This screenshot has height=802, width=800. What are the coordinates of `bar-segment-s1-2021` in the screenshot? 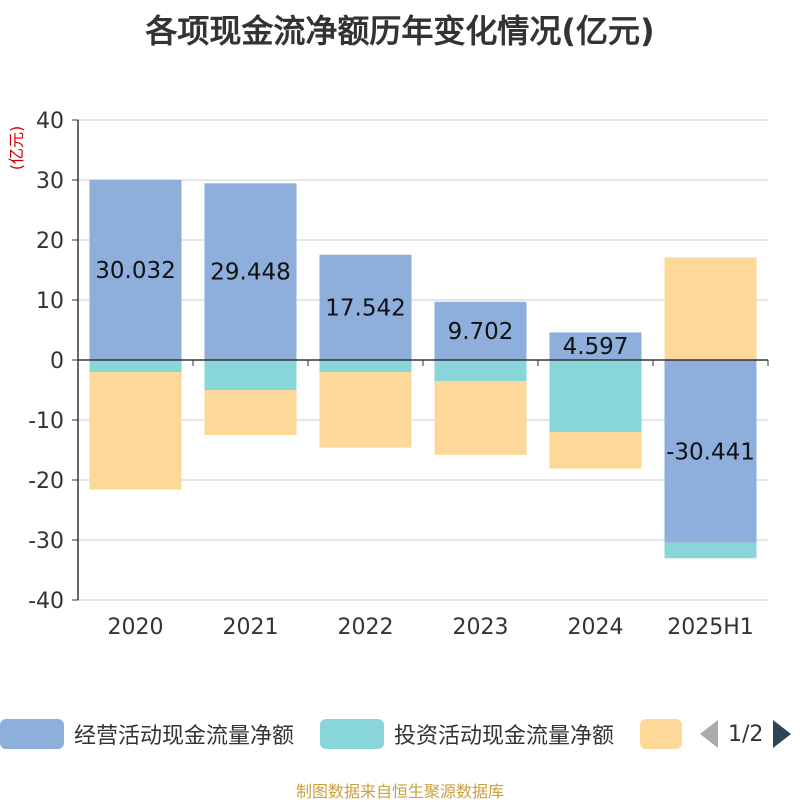 It's located at (250, 375).